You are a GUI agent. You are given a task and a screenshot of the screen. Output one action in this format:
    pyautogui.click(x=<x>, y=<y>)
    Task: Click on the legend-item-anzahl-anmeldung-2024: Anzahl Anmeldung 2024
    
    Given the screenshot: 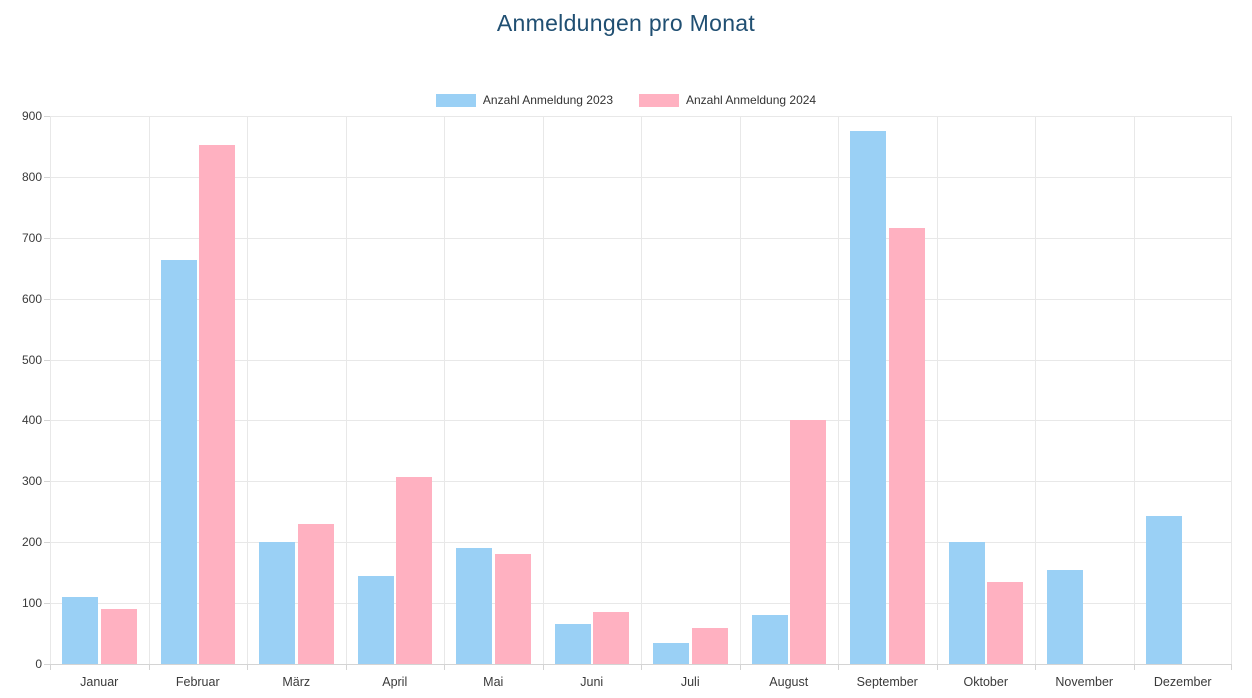 What is the action you would take?
    pyautogui.click(x=727, y=100)
    